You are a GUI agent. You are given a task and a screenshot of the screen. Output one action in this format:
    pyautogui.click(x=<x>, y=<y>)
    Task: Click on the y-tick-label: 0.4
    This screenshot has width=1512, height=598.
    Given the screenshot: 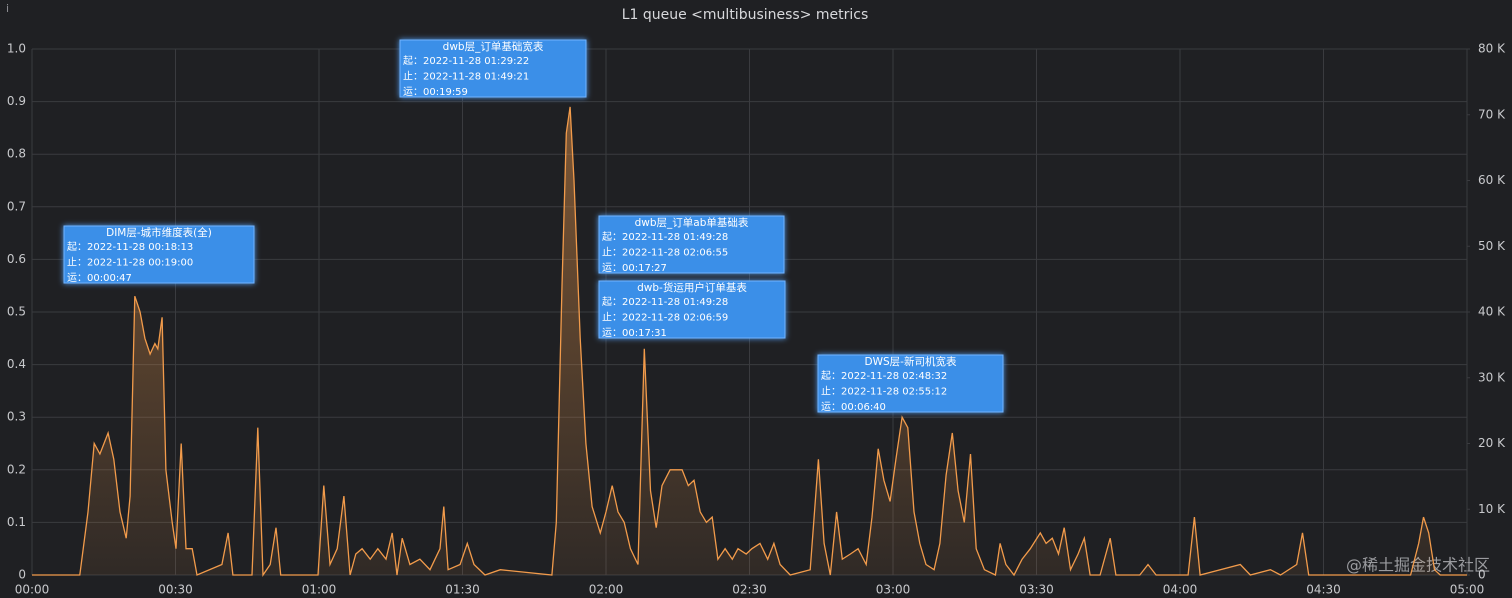 What is the action you would take?
    pyautogui.click(x=16, y=364)
    